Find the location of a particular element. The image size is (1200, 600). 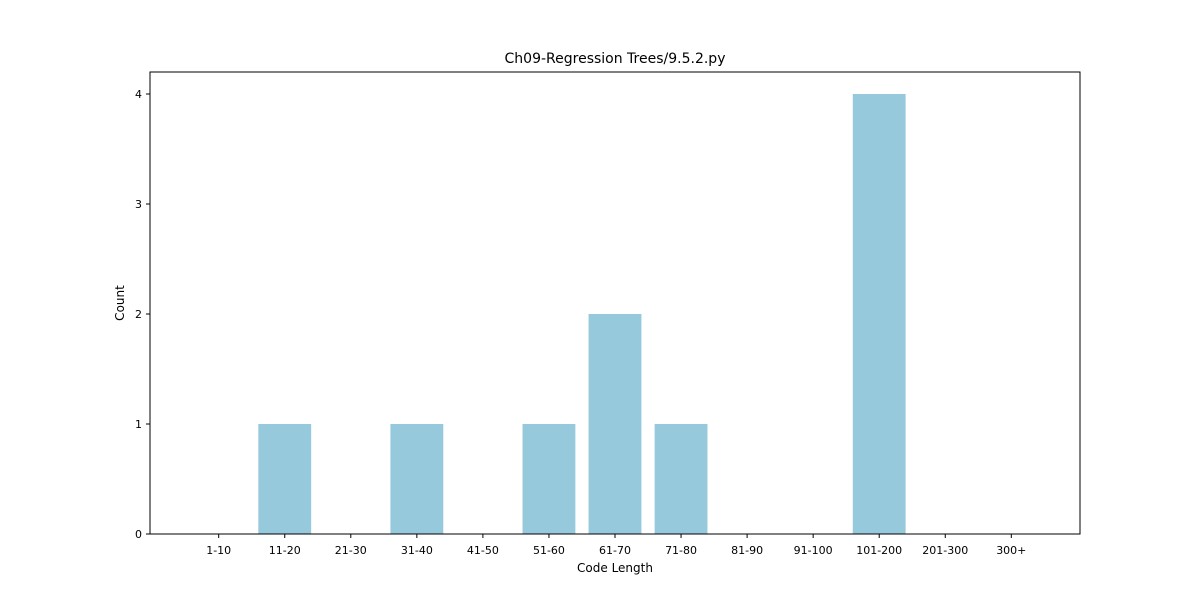

x-tick-label: 1-10 is located at coordinates (218, 550).